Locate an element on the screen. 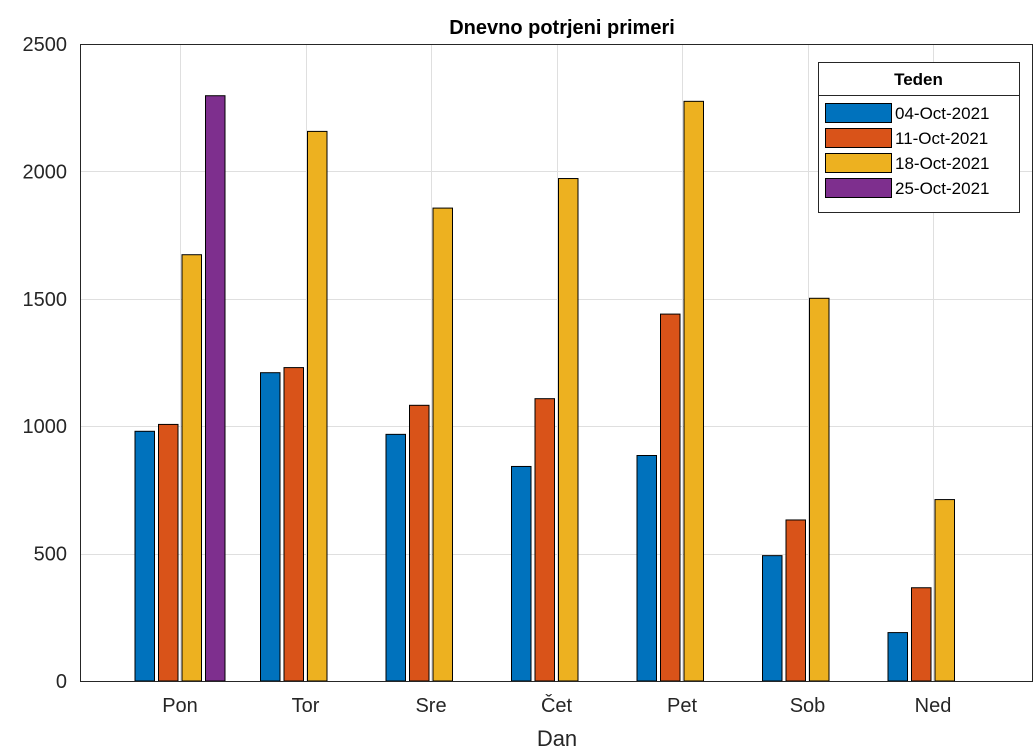 Image resolution: width=1034 pixels, height=751 pixels. bar-25-Oct-2021-Pon is located at coordinates (215, 388).